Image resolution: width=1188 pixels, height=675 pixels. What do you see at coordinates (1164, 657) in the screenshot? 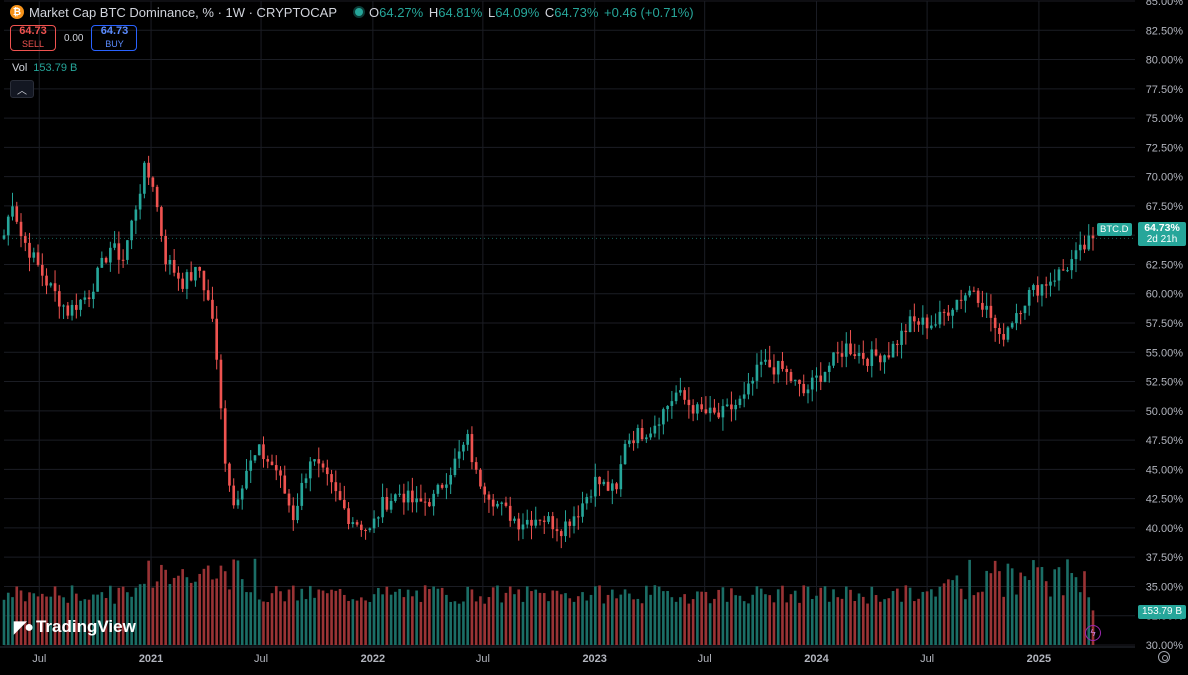
I see `settings-gear-icon` at bounding box center [1164, 657].